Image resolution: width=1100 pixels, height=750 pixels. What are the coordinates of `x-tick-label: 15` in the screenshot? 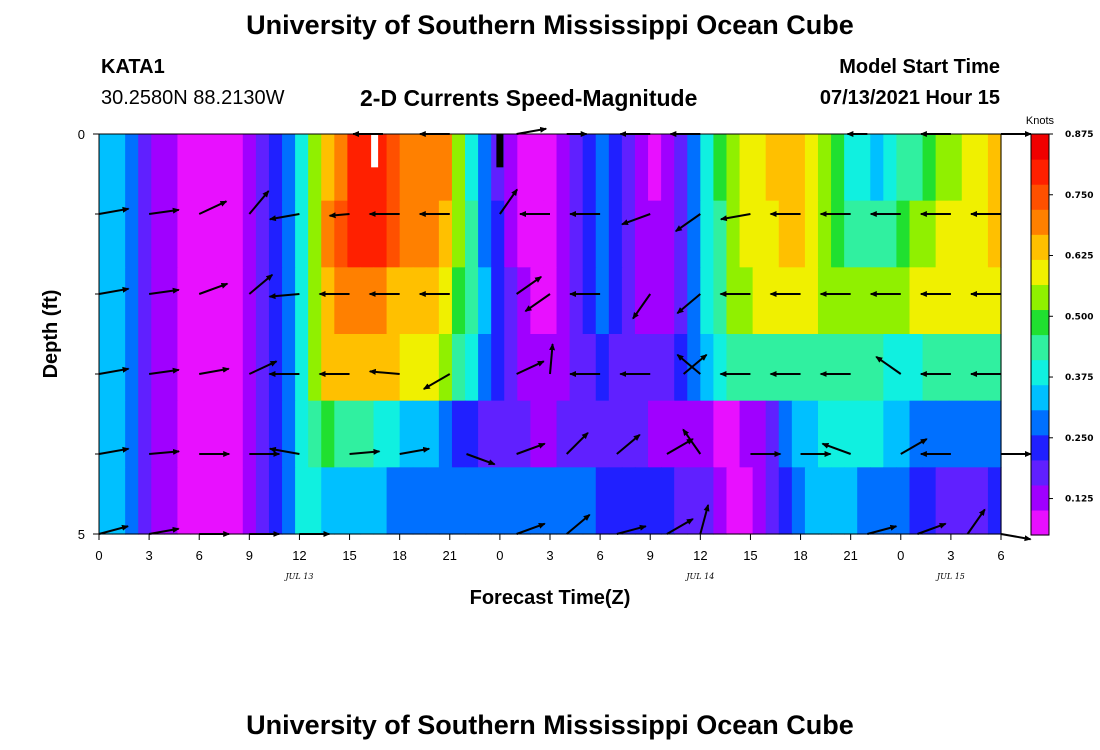 It's located at (349, 555).